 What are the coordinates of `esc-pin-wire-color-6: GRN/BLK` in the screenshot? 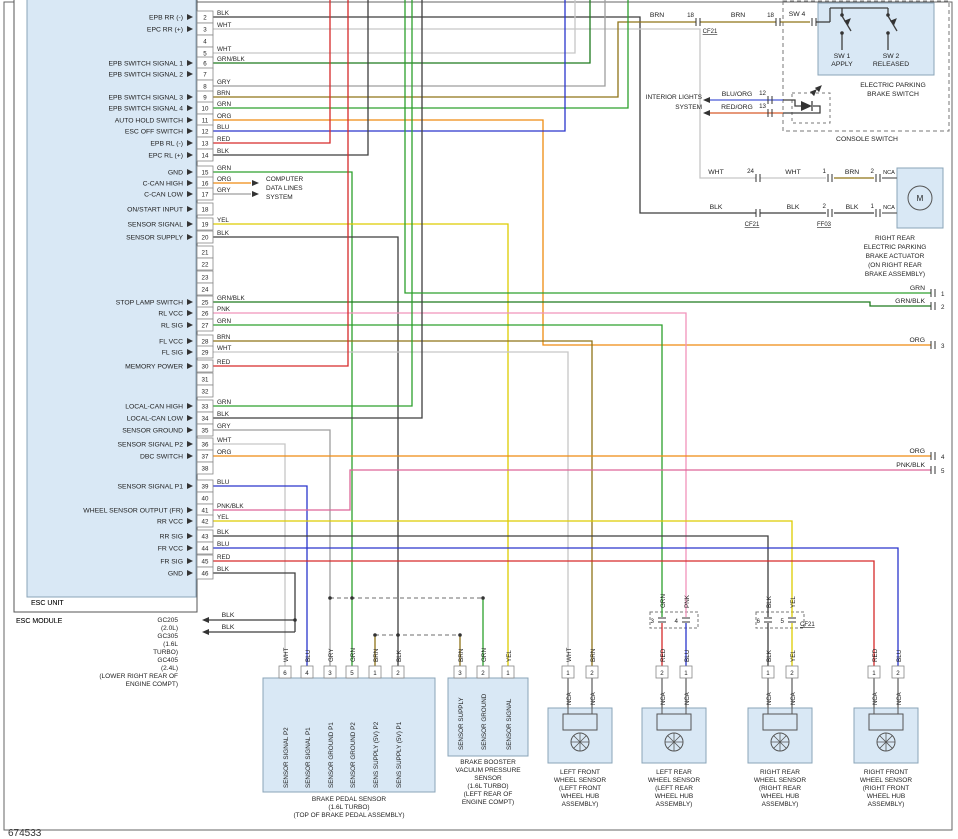 It's located at (231, 59).